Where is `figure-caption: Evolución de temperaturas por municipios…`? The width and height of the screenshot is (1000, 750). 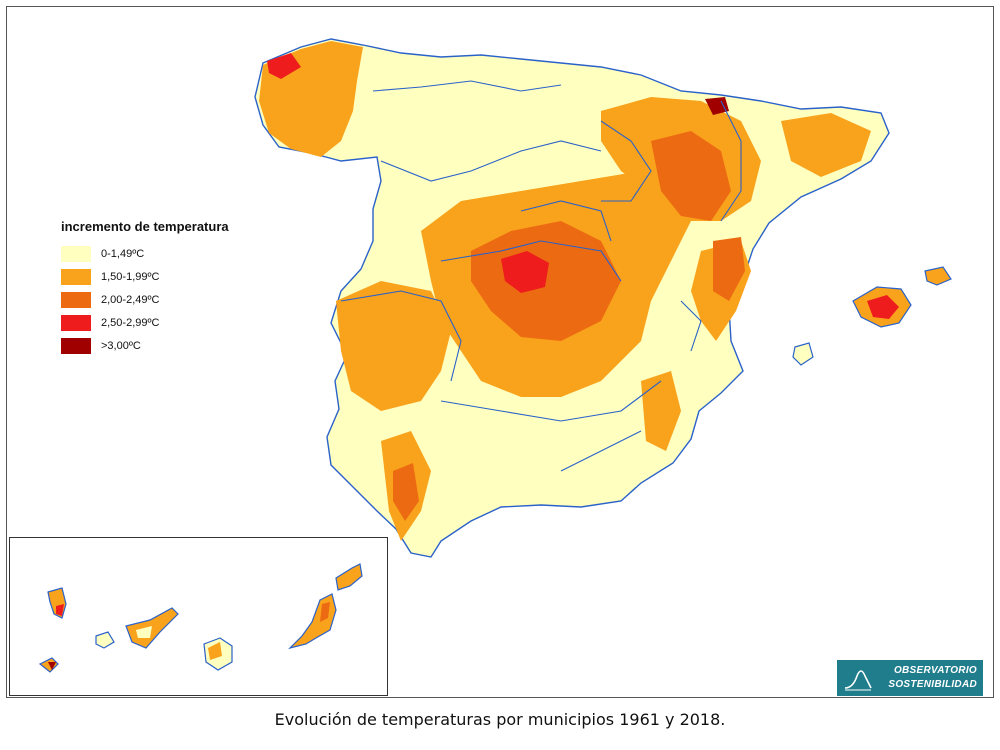
figure-caption: Evolución de temperaturas por municipios… is located at coordinates (500, 719).